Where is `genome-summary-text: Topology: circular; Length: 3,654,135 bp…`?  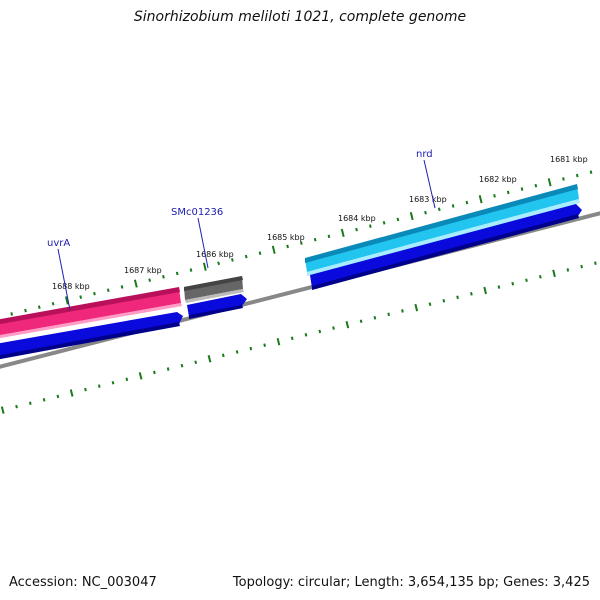 genome-summary-text: Topology: circular; Length: 3,654,135 bp… is located at coordinates (411, 582).